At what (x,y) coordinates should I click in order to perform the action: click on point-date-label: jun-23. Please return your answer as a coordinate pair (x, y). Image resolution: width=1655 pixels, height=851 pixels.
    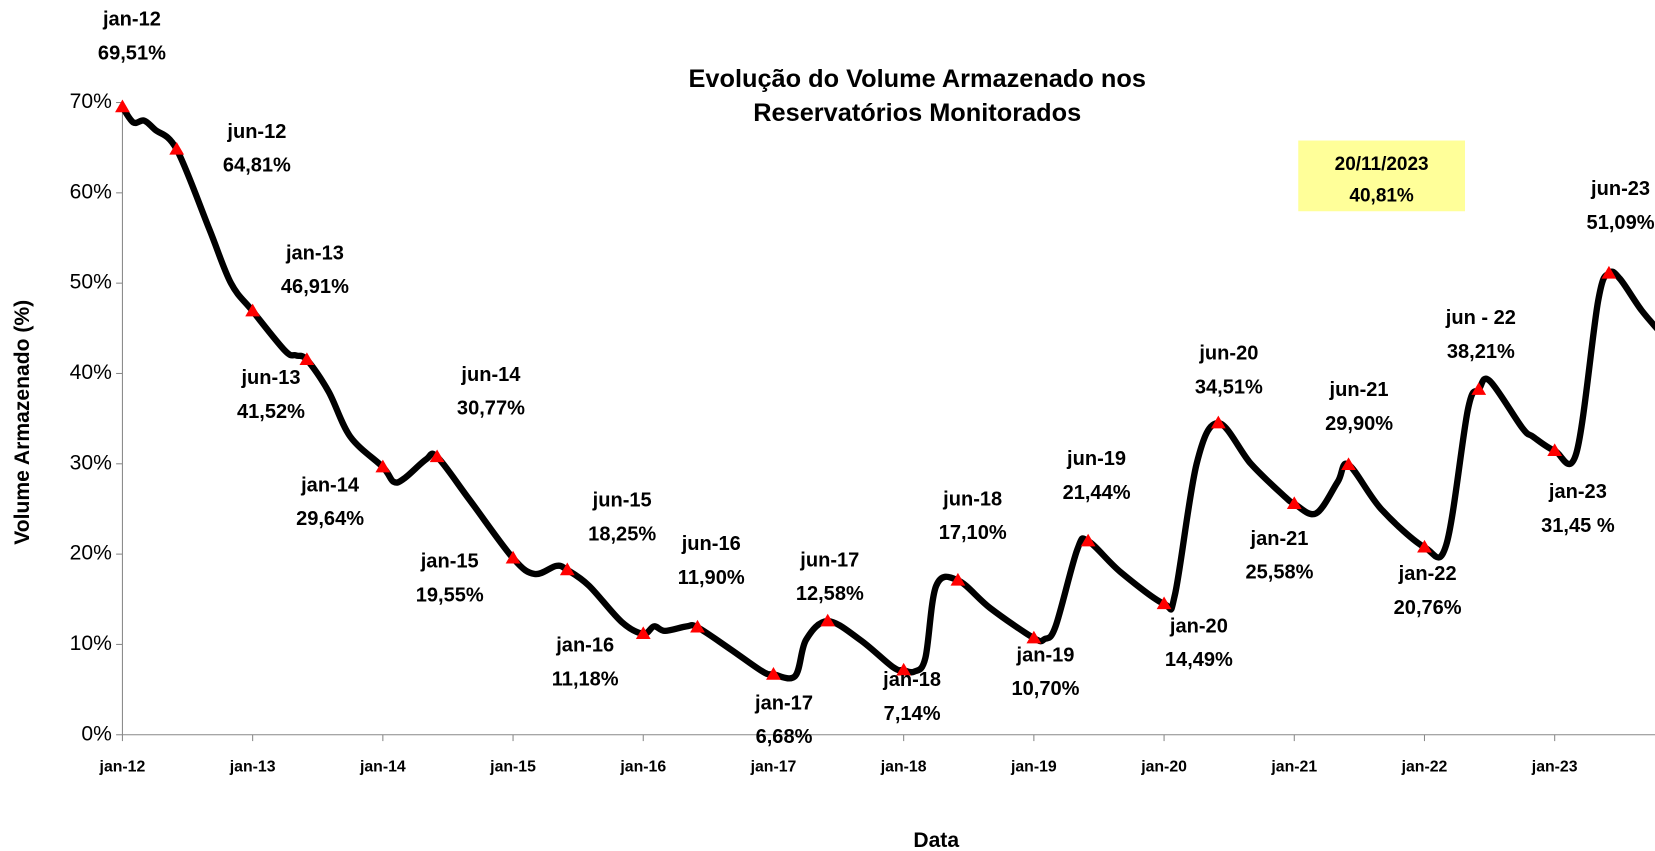
    Looking at the image, I should click on (1620, 189).